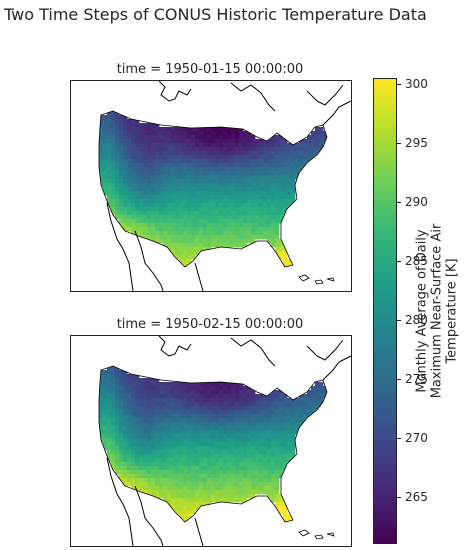  What do you see at coordinates (416, 142) in the screenshot?
I see `colorbar-tick-label: 295` at bounding box center [416, 142].